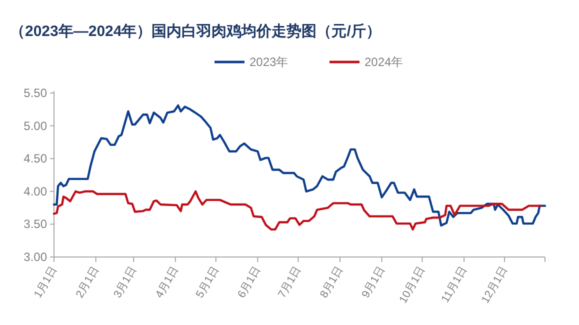 The width and height of the screenshot is (579, 325). What do you see at coordinates (374, 282) in the screenshot?
I see `x-tick-label: 9月1日` at bounding box center [374, 282].